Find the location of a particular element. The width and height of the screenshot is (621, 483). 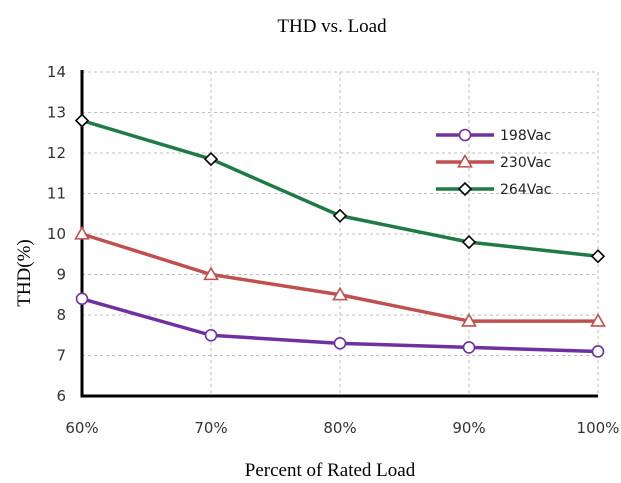

y-tick-label: 10 is located at coordinates (56, 234).